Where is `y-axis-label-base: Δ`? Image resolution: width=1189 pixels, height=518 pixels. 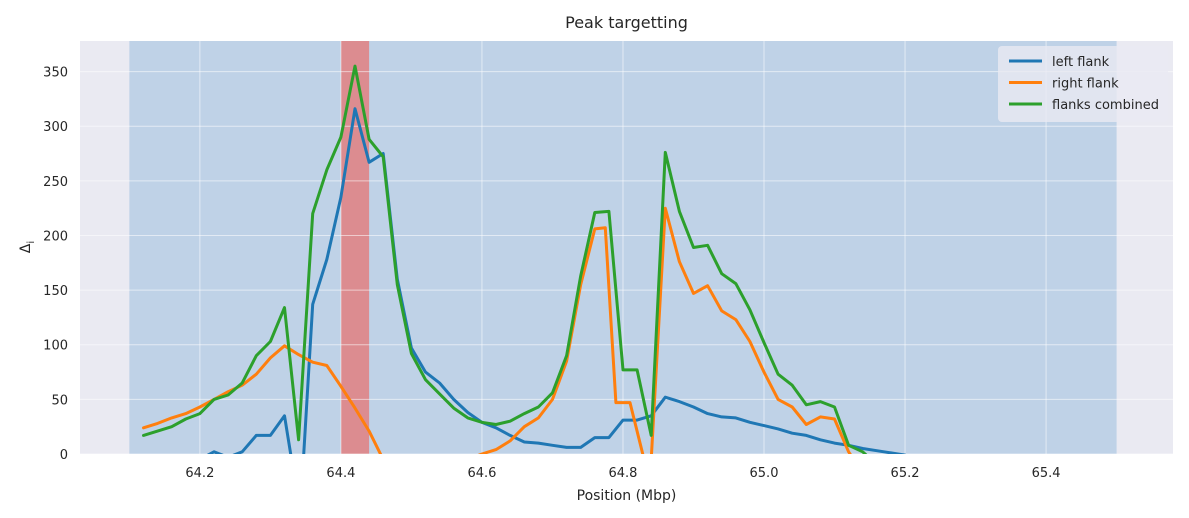 y-axis-label-base: Δ is located at coordinates (26, 248).